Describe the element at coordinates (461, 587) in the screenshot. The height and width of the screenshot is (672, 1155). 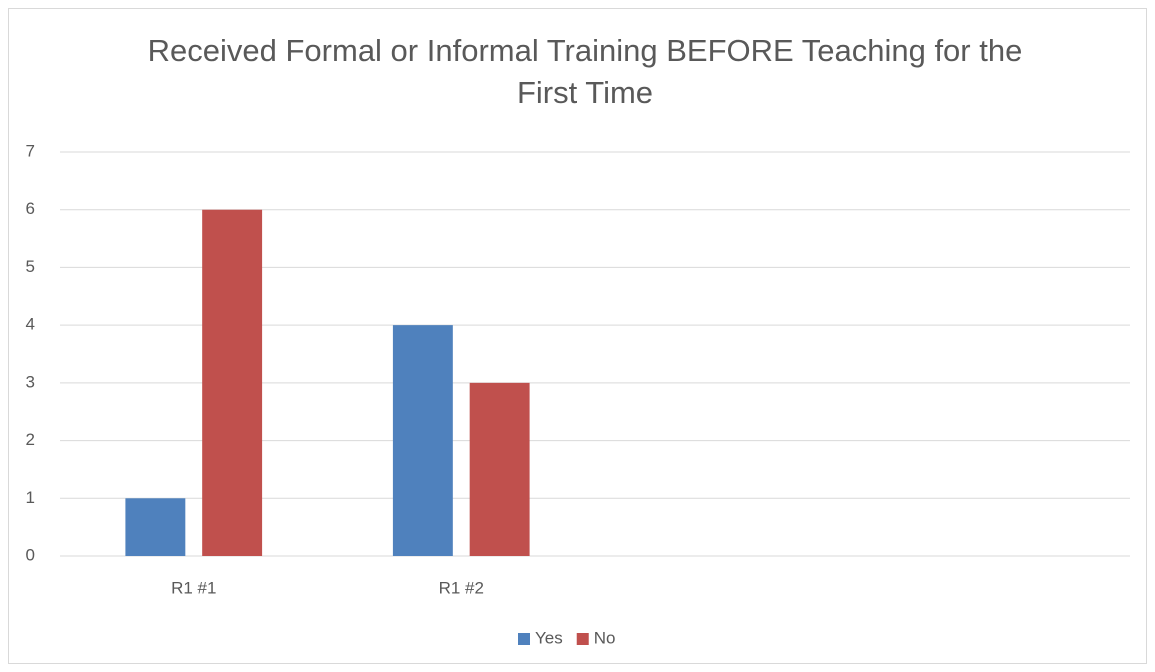
I see `x-tick-label: R1 #2` at that location.